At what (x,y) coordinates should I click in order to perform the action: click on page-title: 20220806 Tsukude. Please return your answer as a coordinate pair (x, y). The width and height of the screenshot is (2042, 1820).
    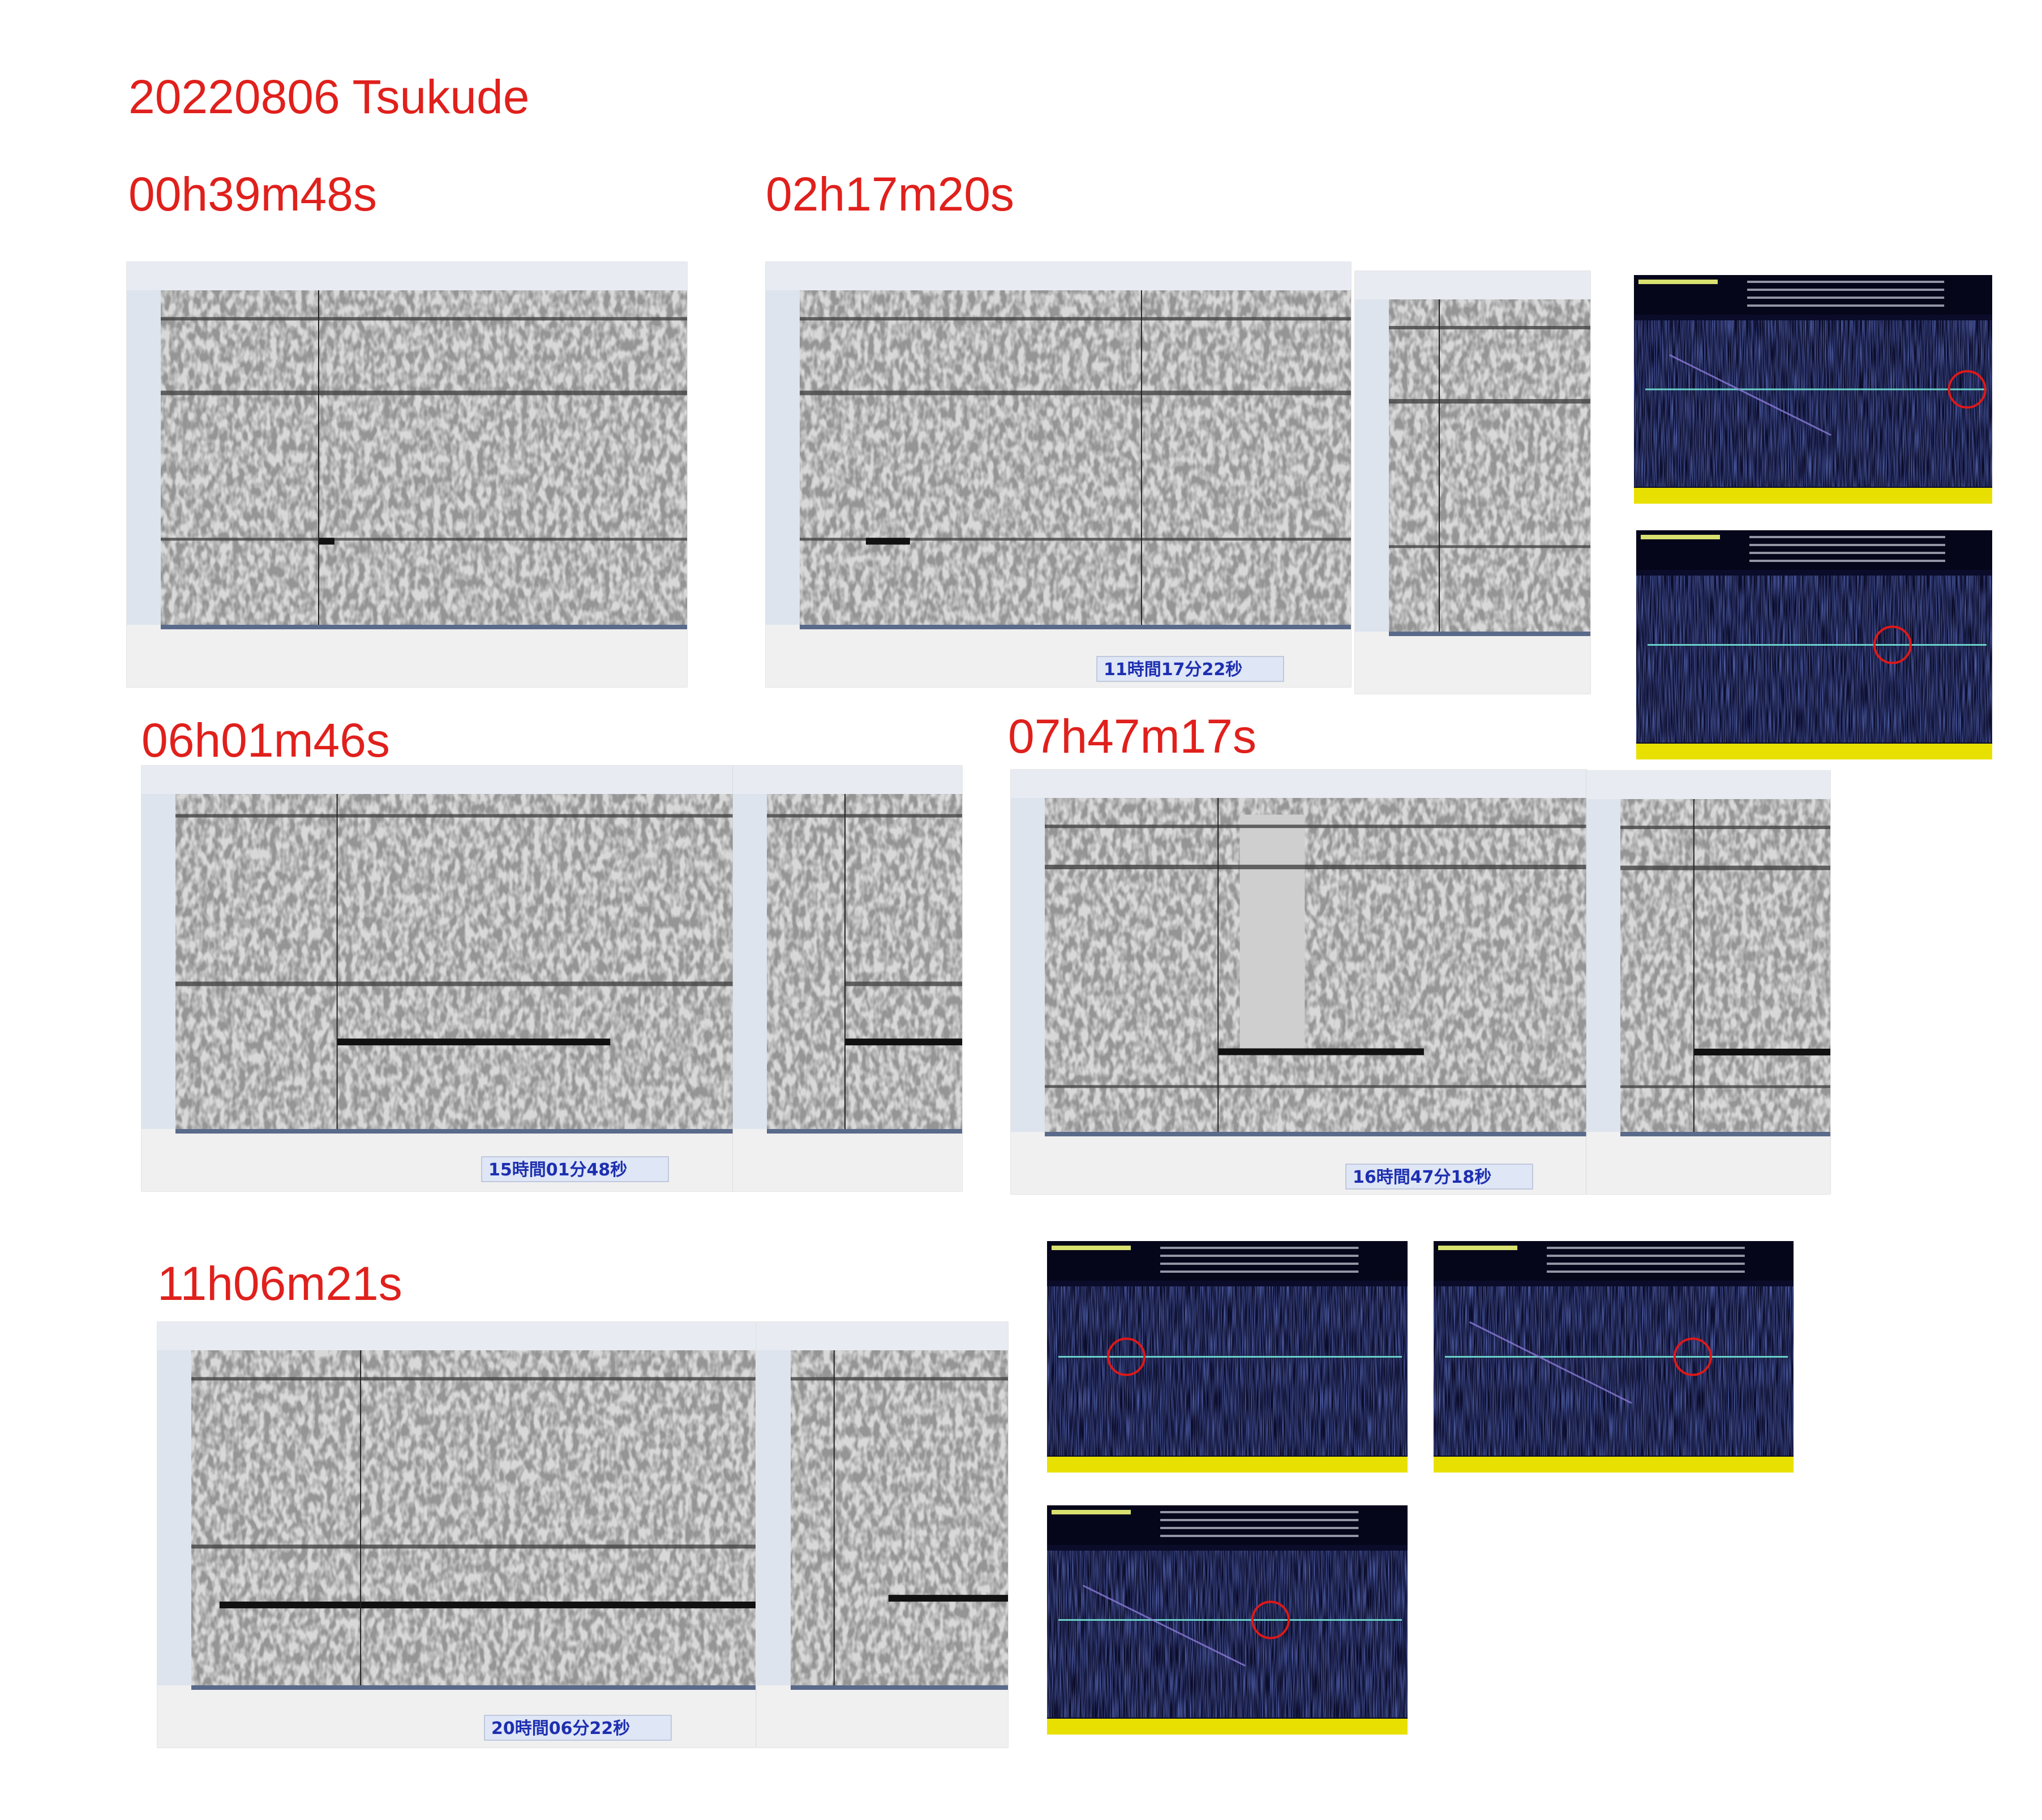
    Looking at the image, I should click on (328, 96).